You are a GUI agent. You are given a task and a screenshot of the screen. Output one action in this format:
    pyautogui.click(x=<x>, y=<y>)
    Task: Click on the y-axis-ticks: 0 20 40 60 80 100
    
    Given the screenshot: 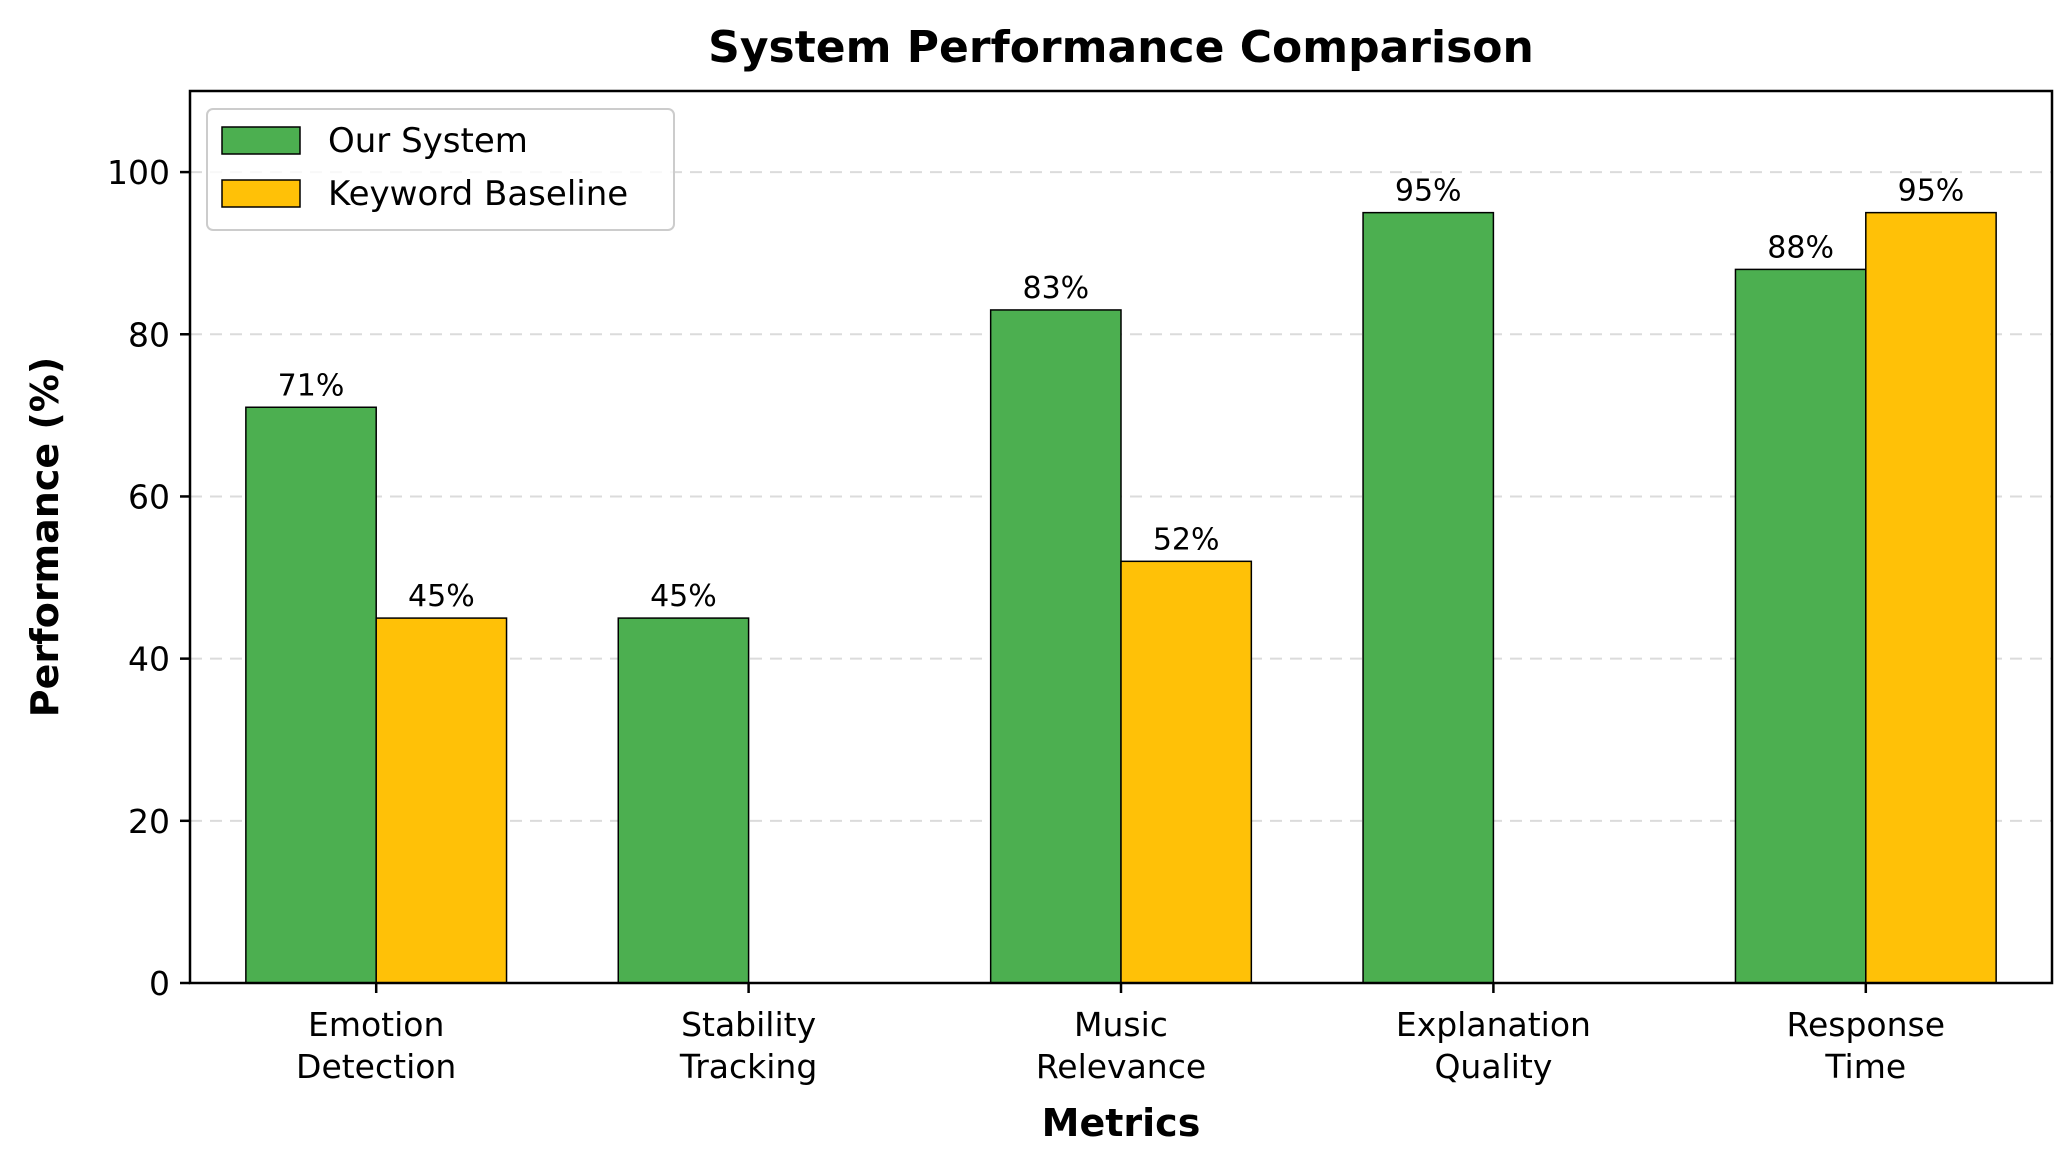 What is the action you would take?
    pyautogui.click(x=148, y=578)
    